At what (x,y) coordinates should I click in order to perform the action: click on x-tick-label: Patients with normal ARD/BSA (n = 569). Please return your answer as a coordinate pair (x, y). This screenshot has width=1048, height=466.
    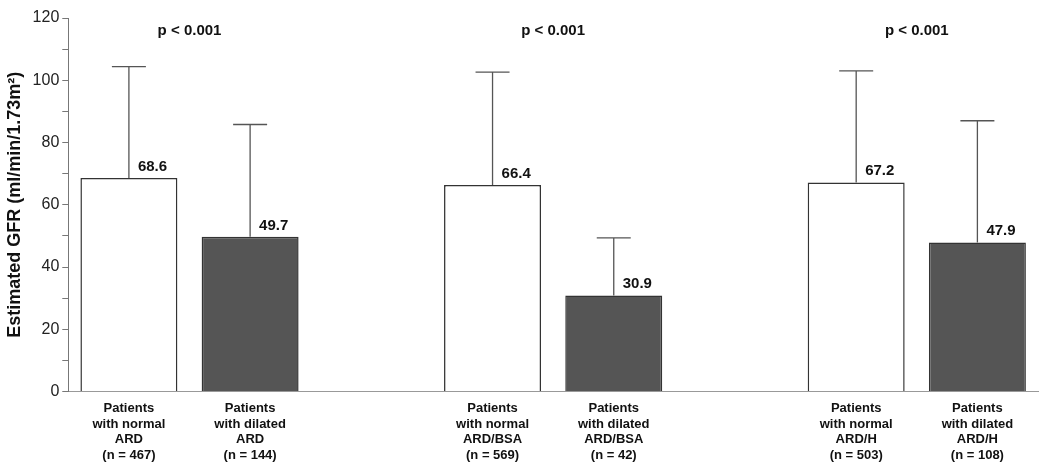
    Looking at the image, I should click on (492, 430).